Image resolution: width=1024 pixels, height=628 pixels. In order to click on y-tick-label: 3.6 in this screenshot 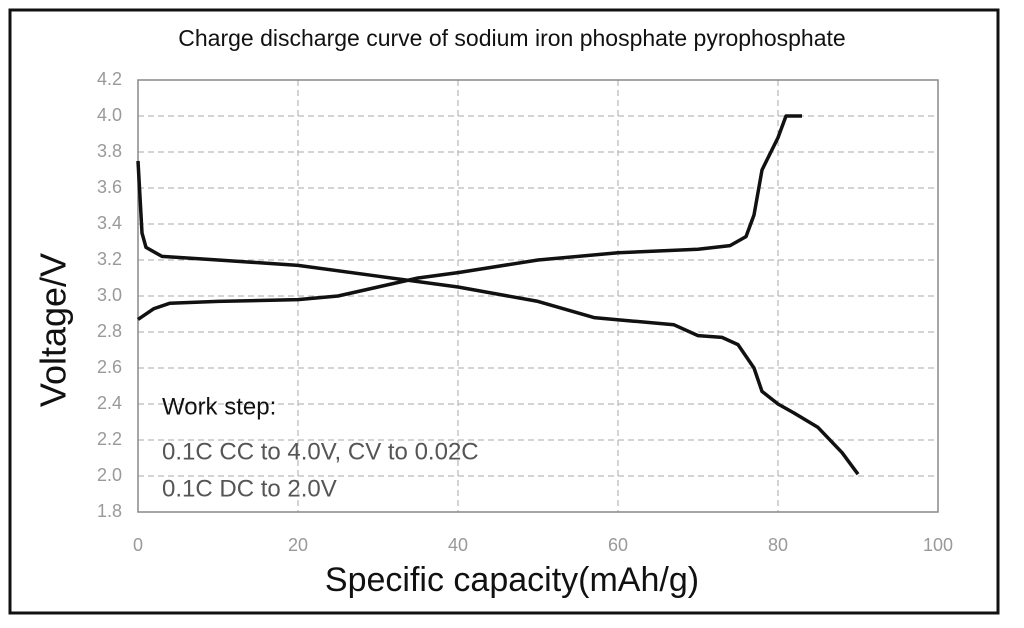, I will do `click(109, 187)`.